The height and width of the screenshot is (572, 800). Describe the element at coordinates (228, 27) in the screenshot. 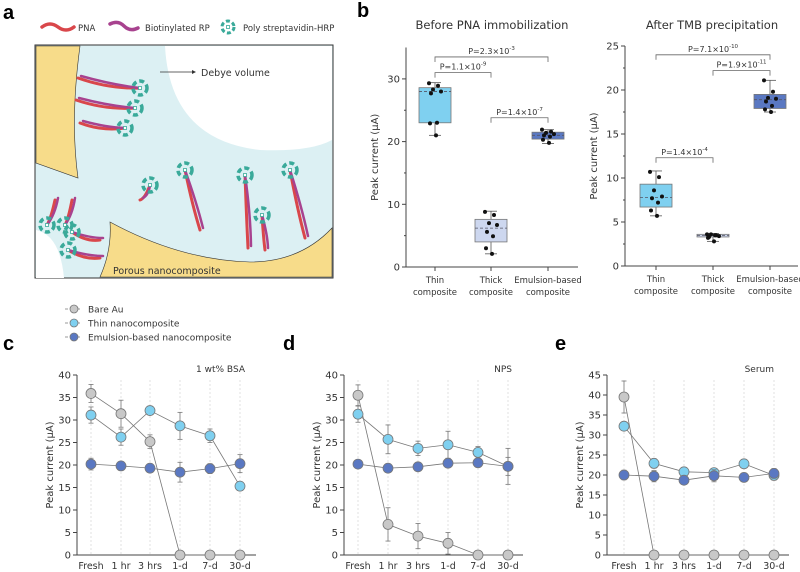

I see `streptavidin-hrp-icon` at that location.